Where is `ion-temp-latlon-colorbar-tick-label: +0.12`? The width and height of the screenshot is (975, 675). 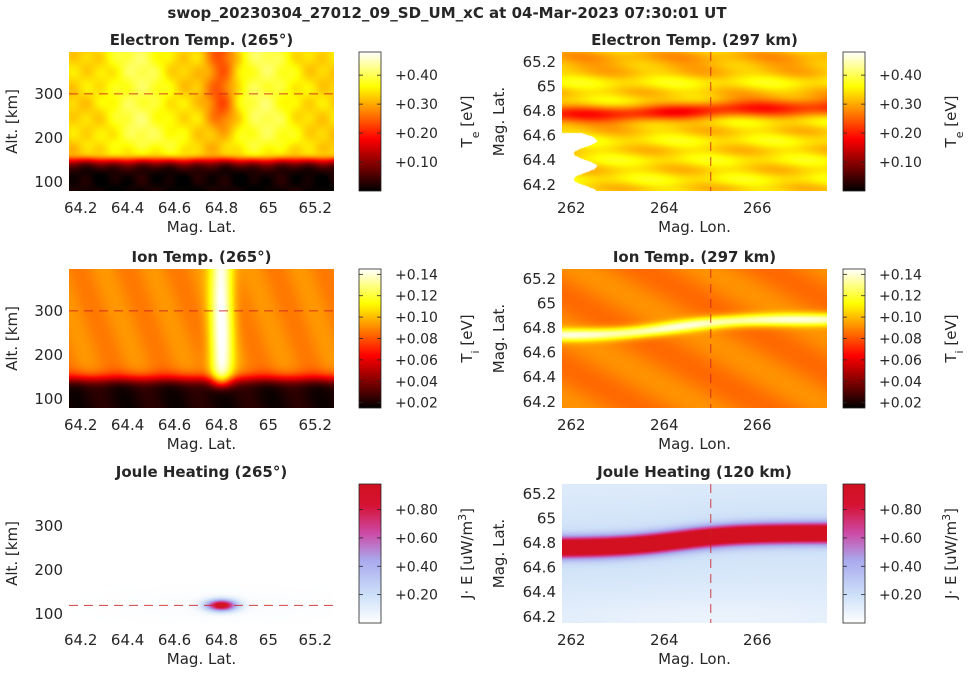 ion-temp-latlon-colorbar-tick-label: +0.12 is located at coordinates (900, 297).